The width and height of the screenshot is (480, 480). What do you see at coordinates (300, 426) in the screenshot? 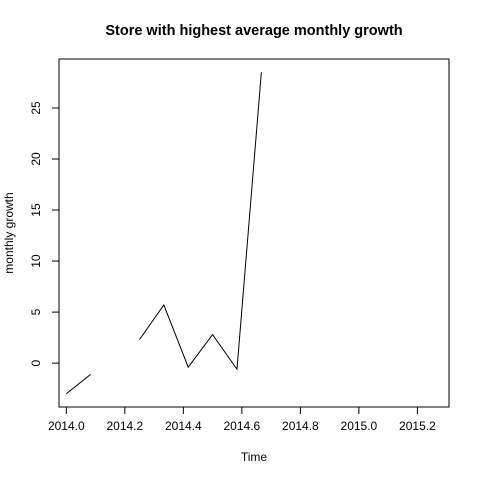
I see `x-tick-label: 2014.8` at bounding box center [300, 426].